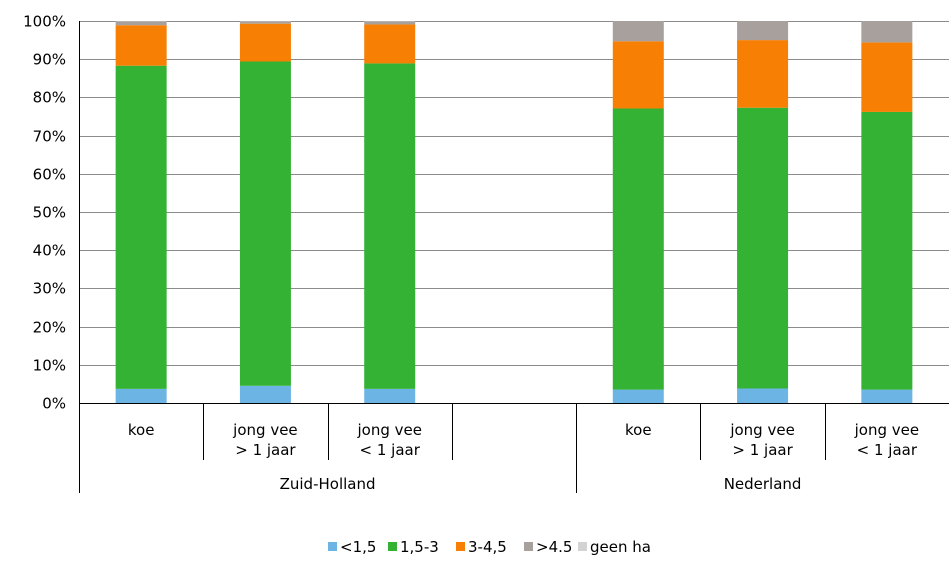  Describe the element at coordinates (49, 251) in the screenshot. I see `y-tick-label: 40%` at that location.